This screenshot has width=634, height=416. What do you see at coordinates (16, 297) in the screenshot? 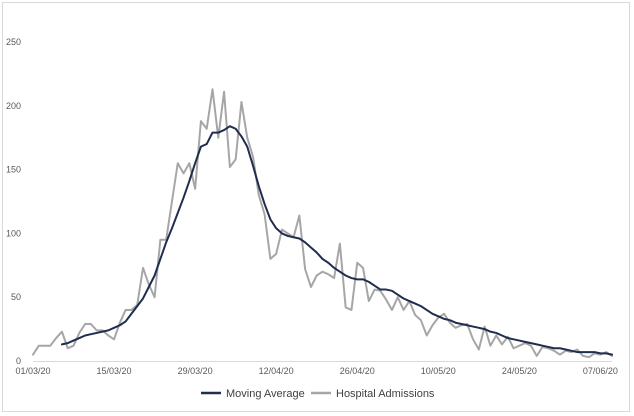
I see `y-tick-label: 50` at bounding box center [16, 297].